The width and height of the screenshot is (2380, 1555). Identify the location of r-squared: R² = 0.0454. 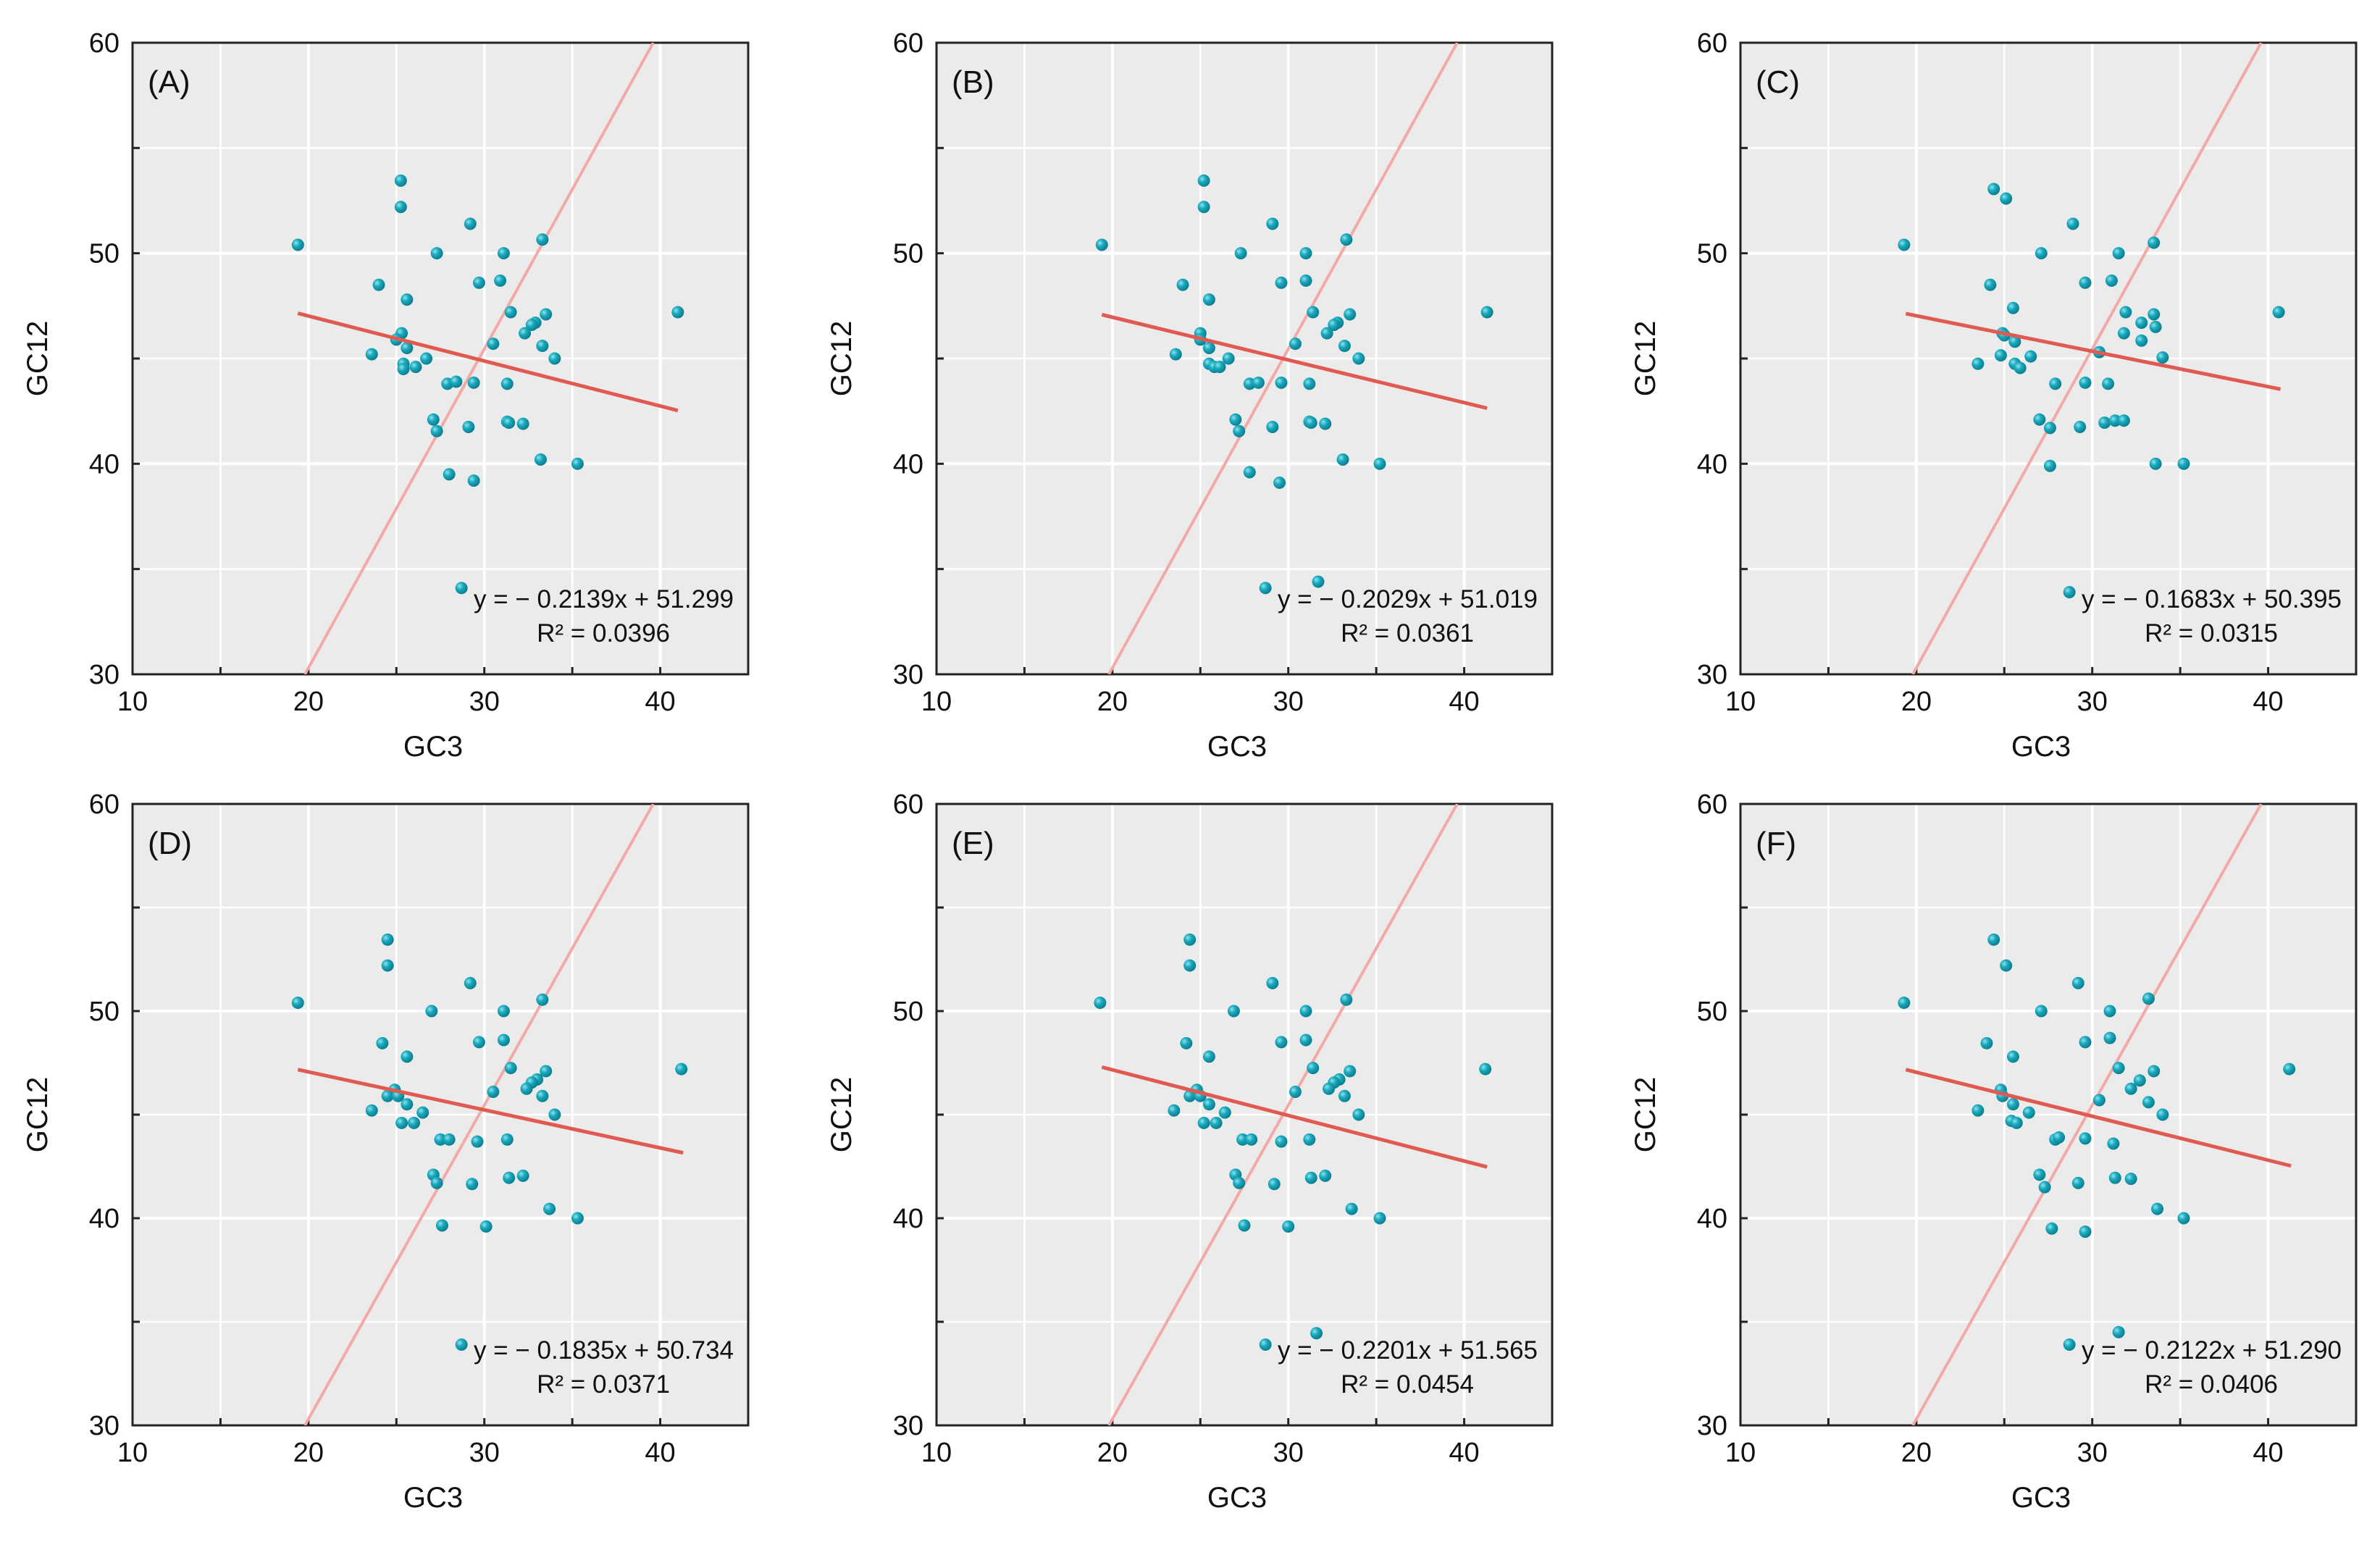
(1407, 1385).